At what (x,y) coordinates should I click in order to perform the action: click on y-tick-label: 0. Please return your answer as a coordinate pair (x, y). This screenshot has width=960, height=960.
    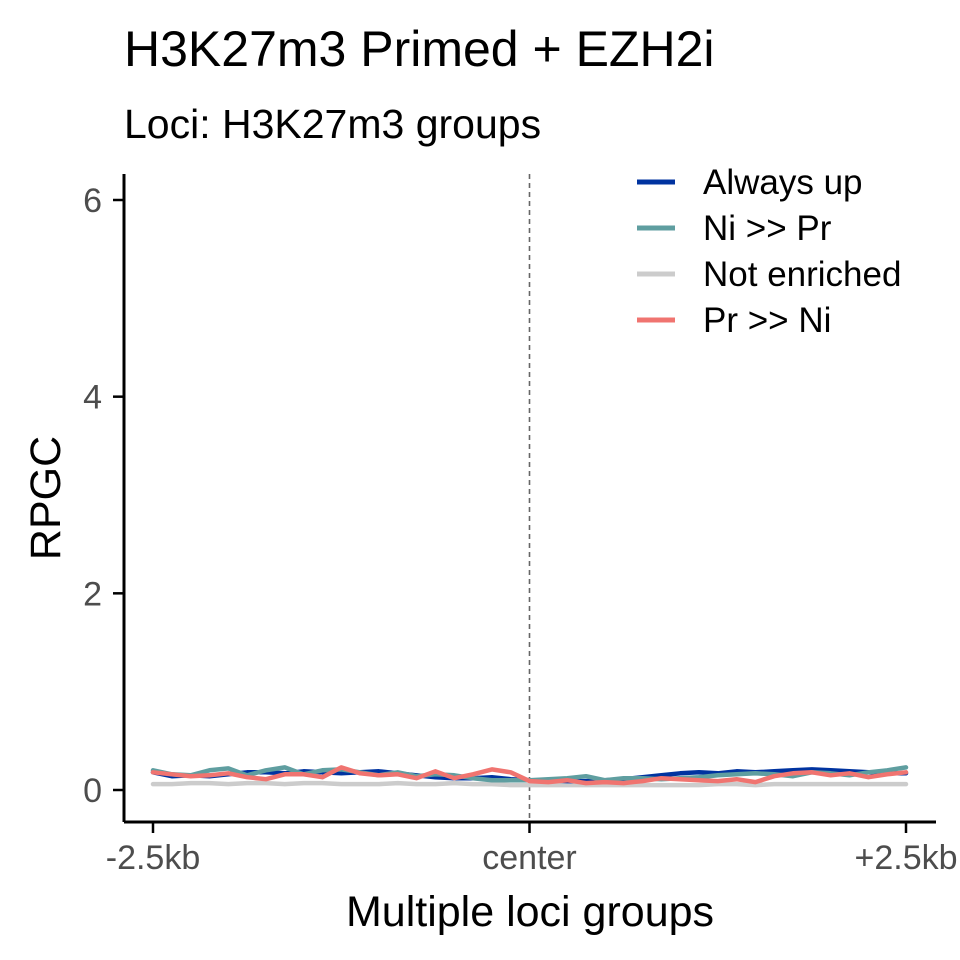
    Looking at the image, I should click on (92, 791).